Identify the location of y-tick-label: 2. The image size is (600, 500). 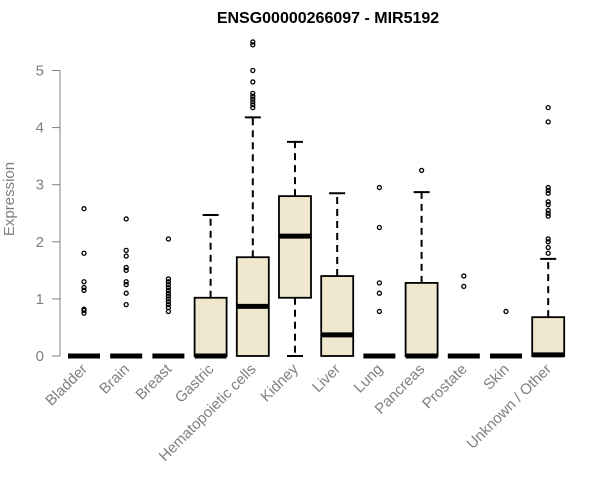
(40, 242).